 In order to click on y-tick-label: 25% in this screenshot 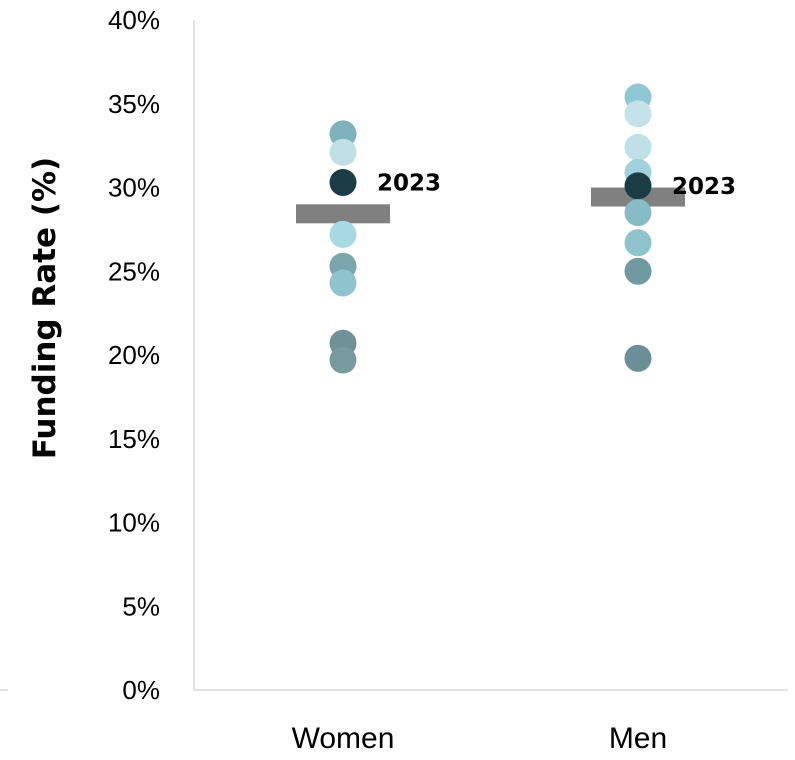, I will do `click(134, 271)`.